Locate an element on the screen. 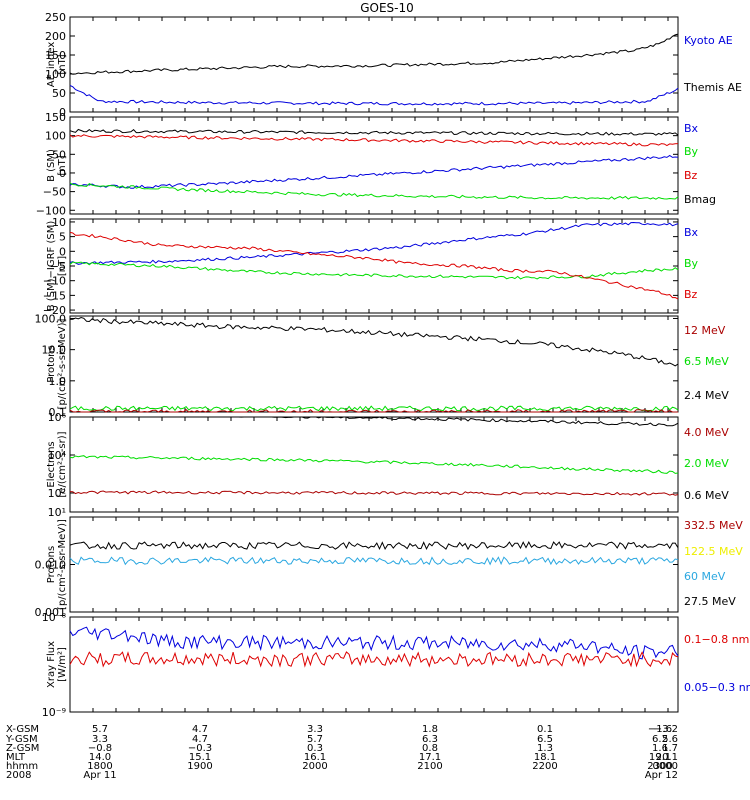  x-axis-value: 1.8 is located at coordinates (430, 729).